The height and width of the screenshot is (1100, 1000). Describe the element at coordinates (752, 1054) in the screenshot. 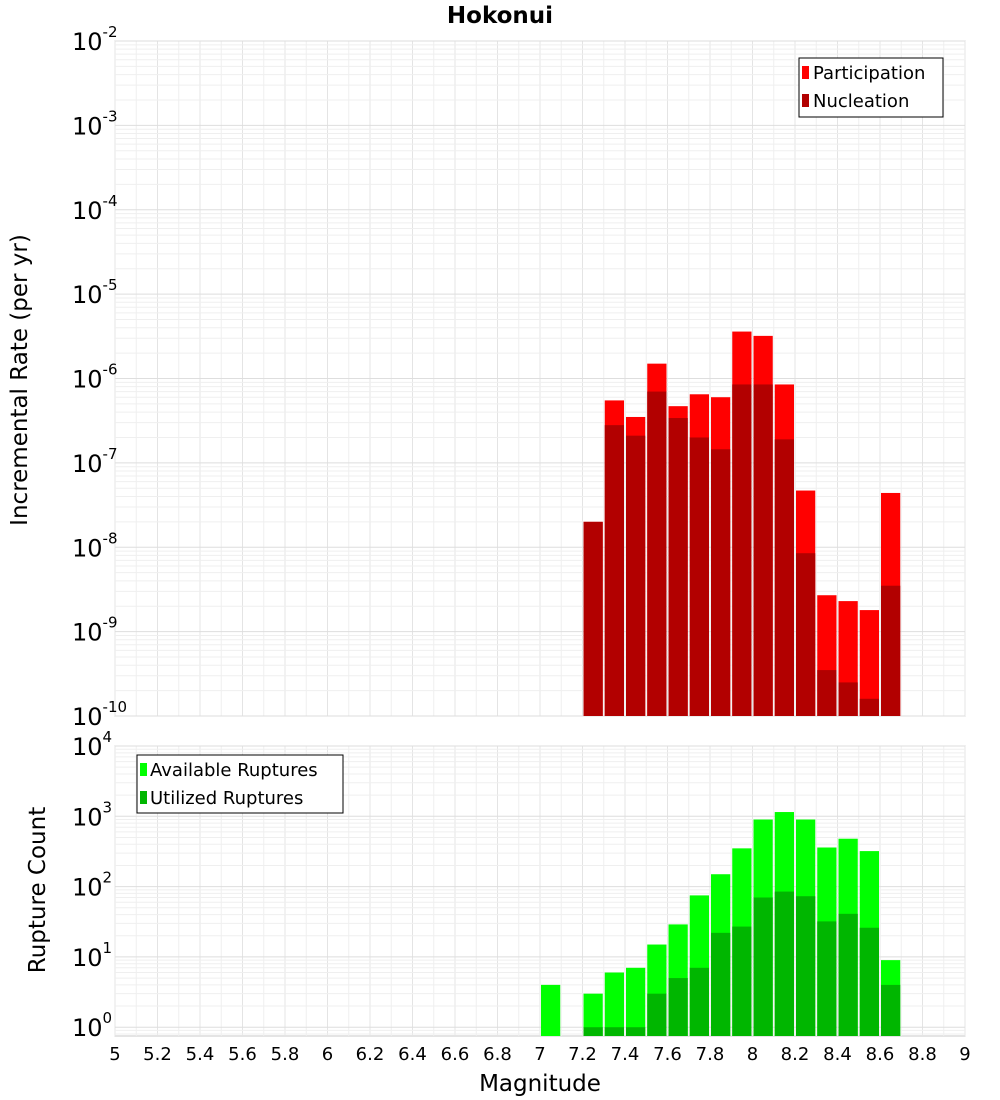

I see `x-tick-label: 8` at that location.